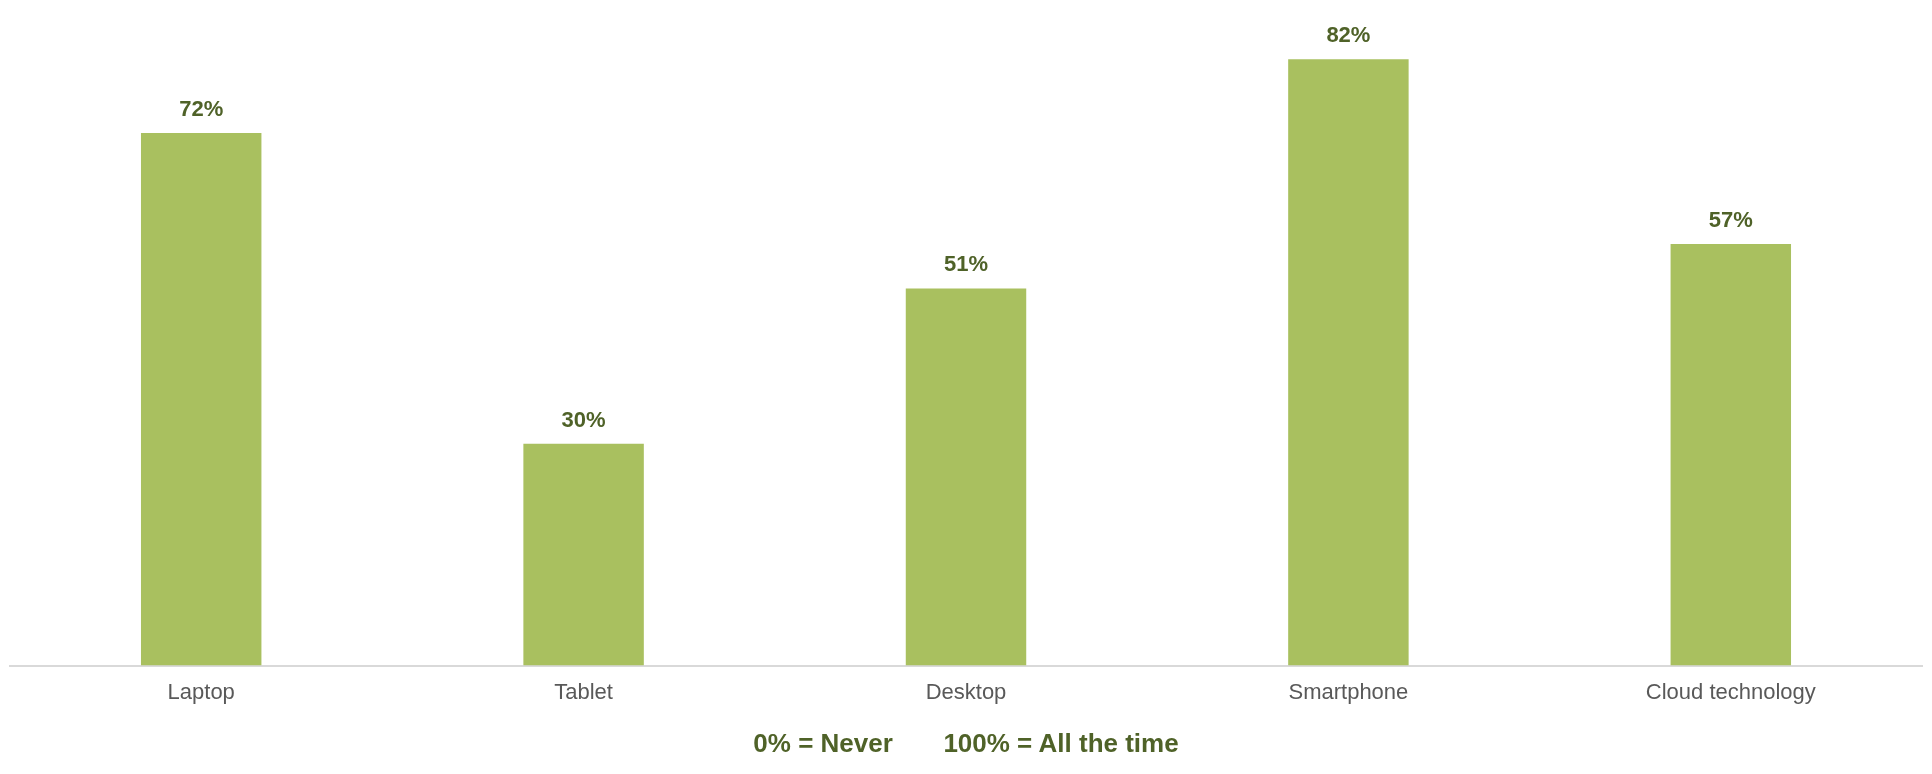  I want to click on x-tick-label: Laptop, so click(201, 691).